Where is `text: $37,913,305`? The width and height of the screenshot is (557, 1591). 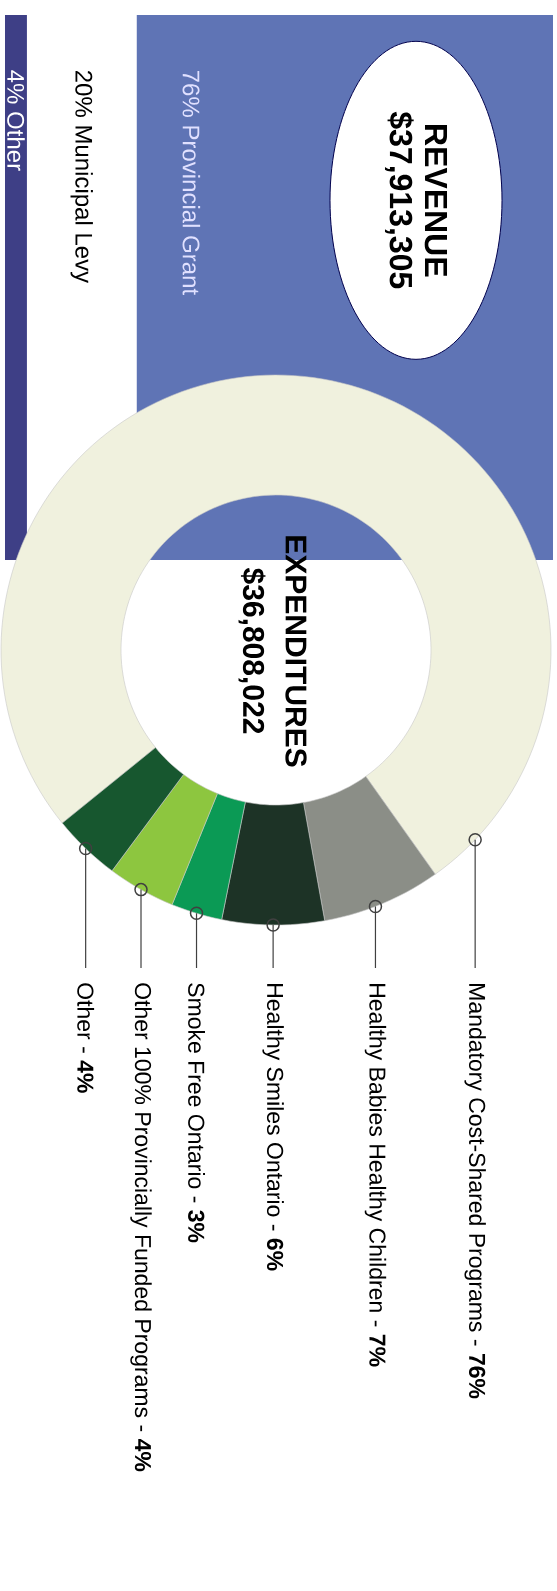 text: $37,913,305 is located at coordinates (399, 200).